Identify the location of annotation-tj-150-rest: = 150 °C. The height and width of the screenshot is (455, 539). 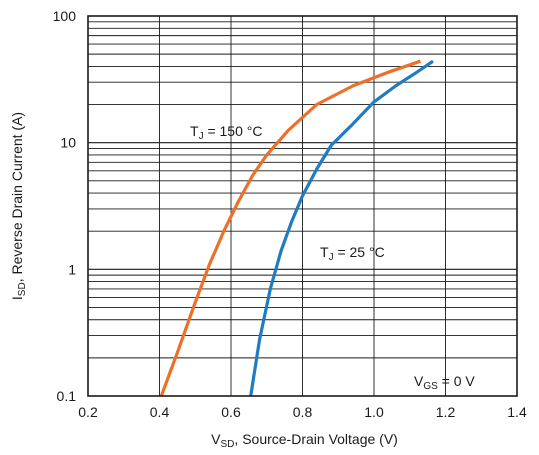
(233, 131).